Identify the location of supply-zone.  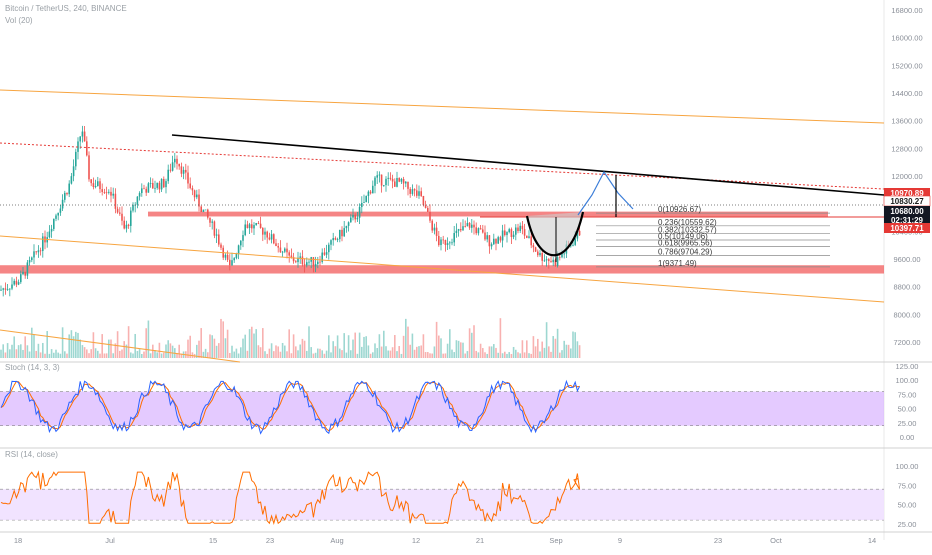
(488, 214).